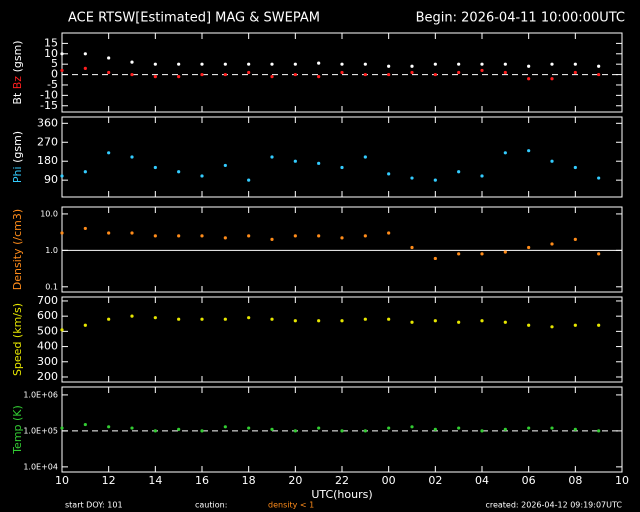  What do you see at coordinates (52, 84) in the screenshot?
I see `y-tick-label: -5` at bounding box center [52, 84].